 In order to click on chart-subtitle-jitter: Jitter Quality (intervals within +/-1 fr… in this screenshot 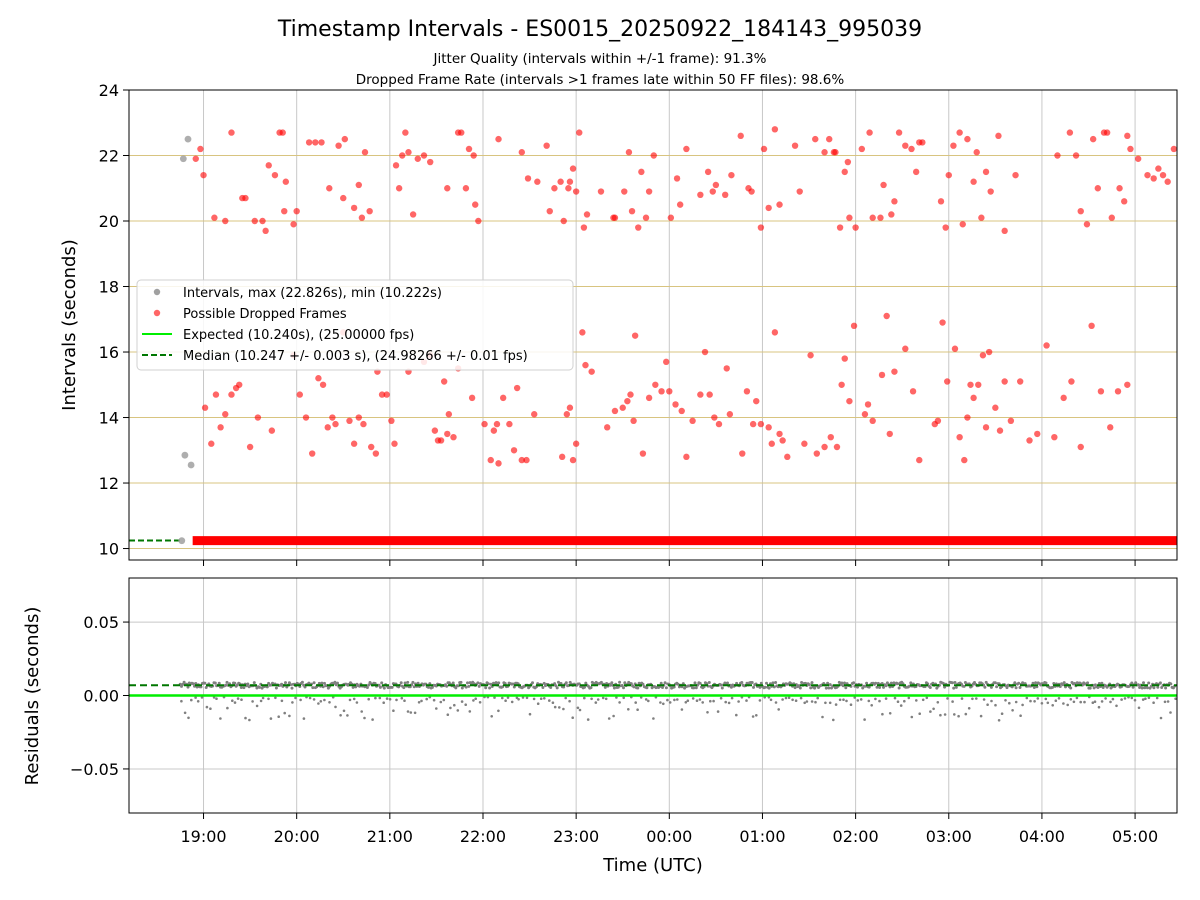, I will do `click(600, 59)`.